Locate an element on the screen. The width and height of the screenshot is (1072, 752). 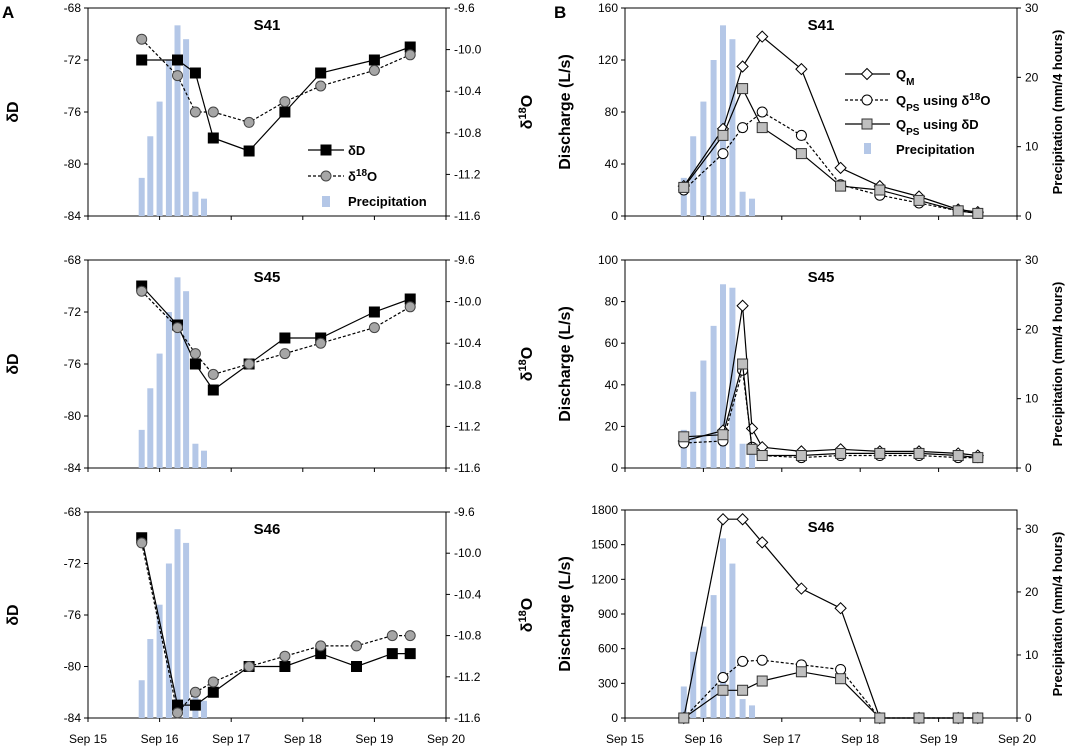
series-square-black is located at coordinates (276, 99).